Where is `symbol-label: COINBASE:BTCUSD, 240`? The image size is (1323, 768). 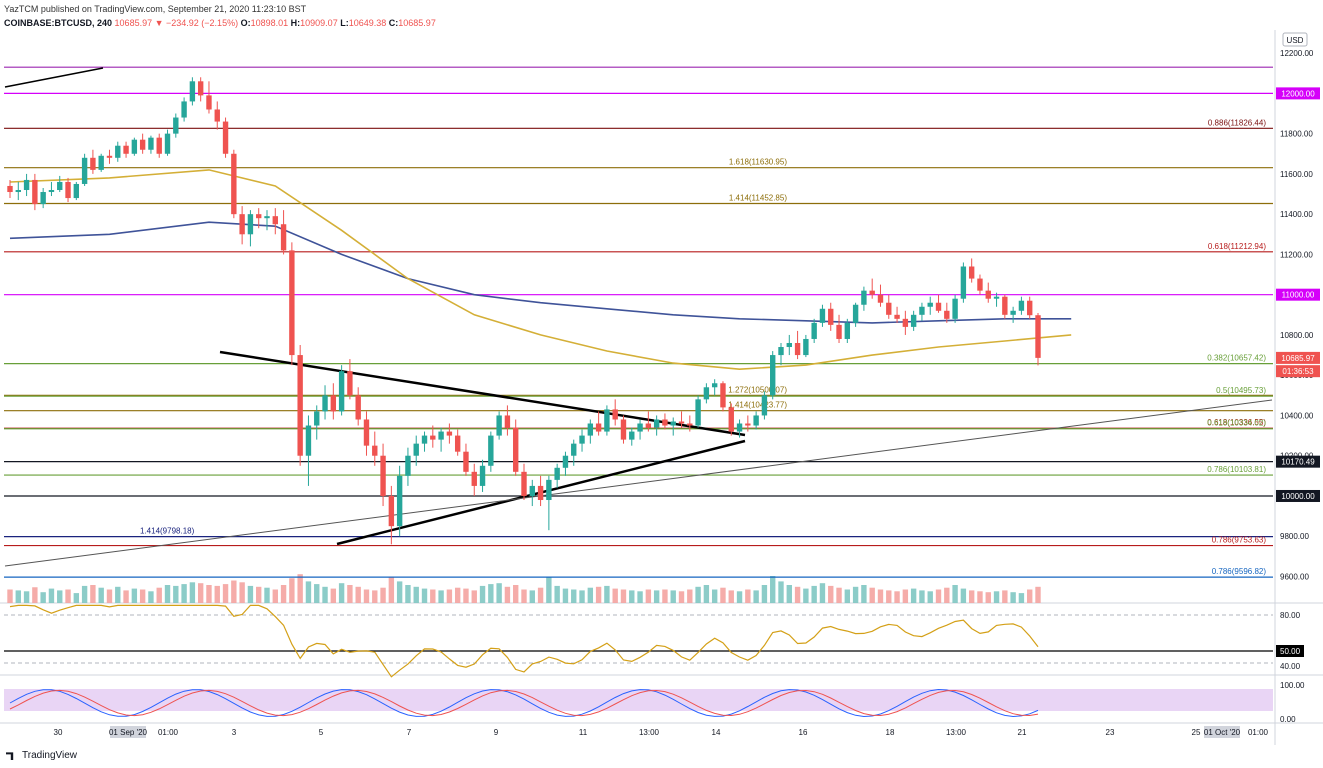 symbol-label: COINBASE:BTCUSD, 240 is located at coordinates (58, 23).